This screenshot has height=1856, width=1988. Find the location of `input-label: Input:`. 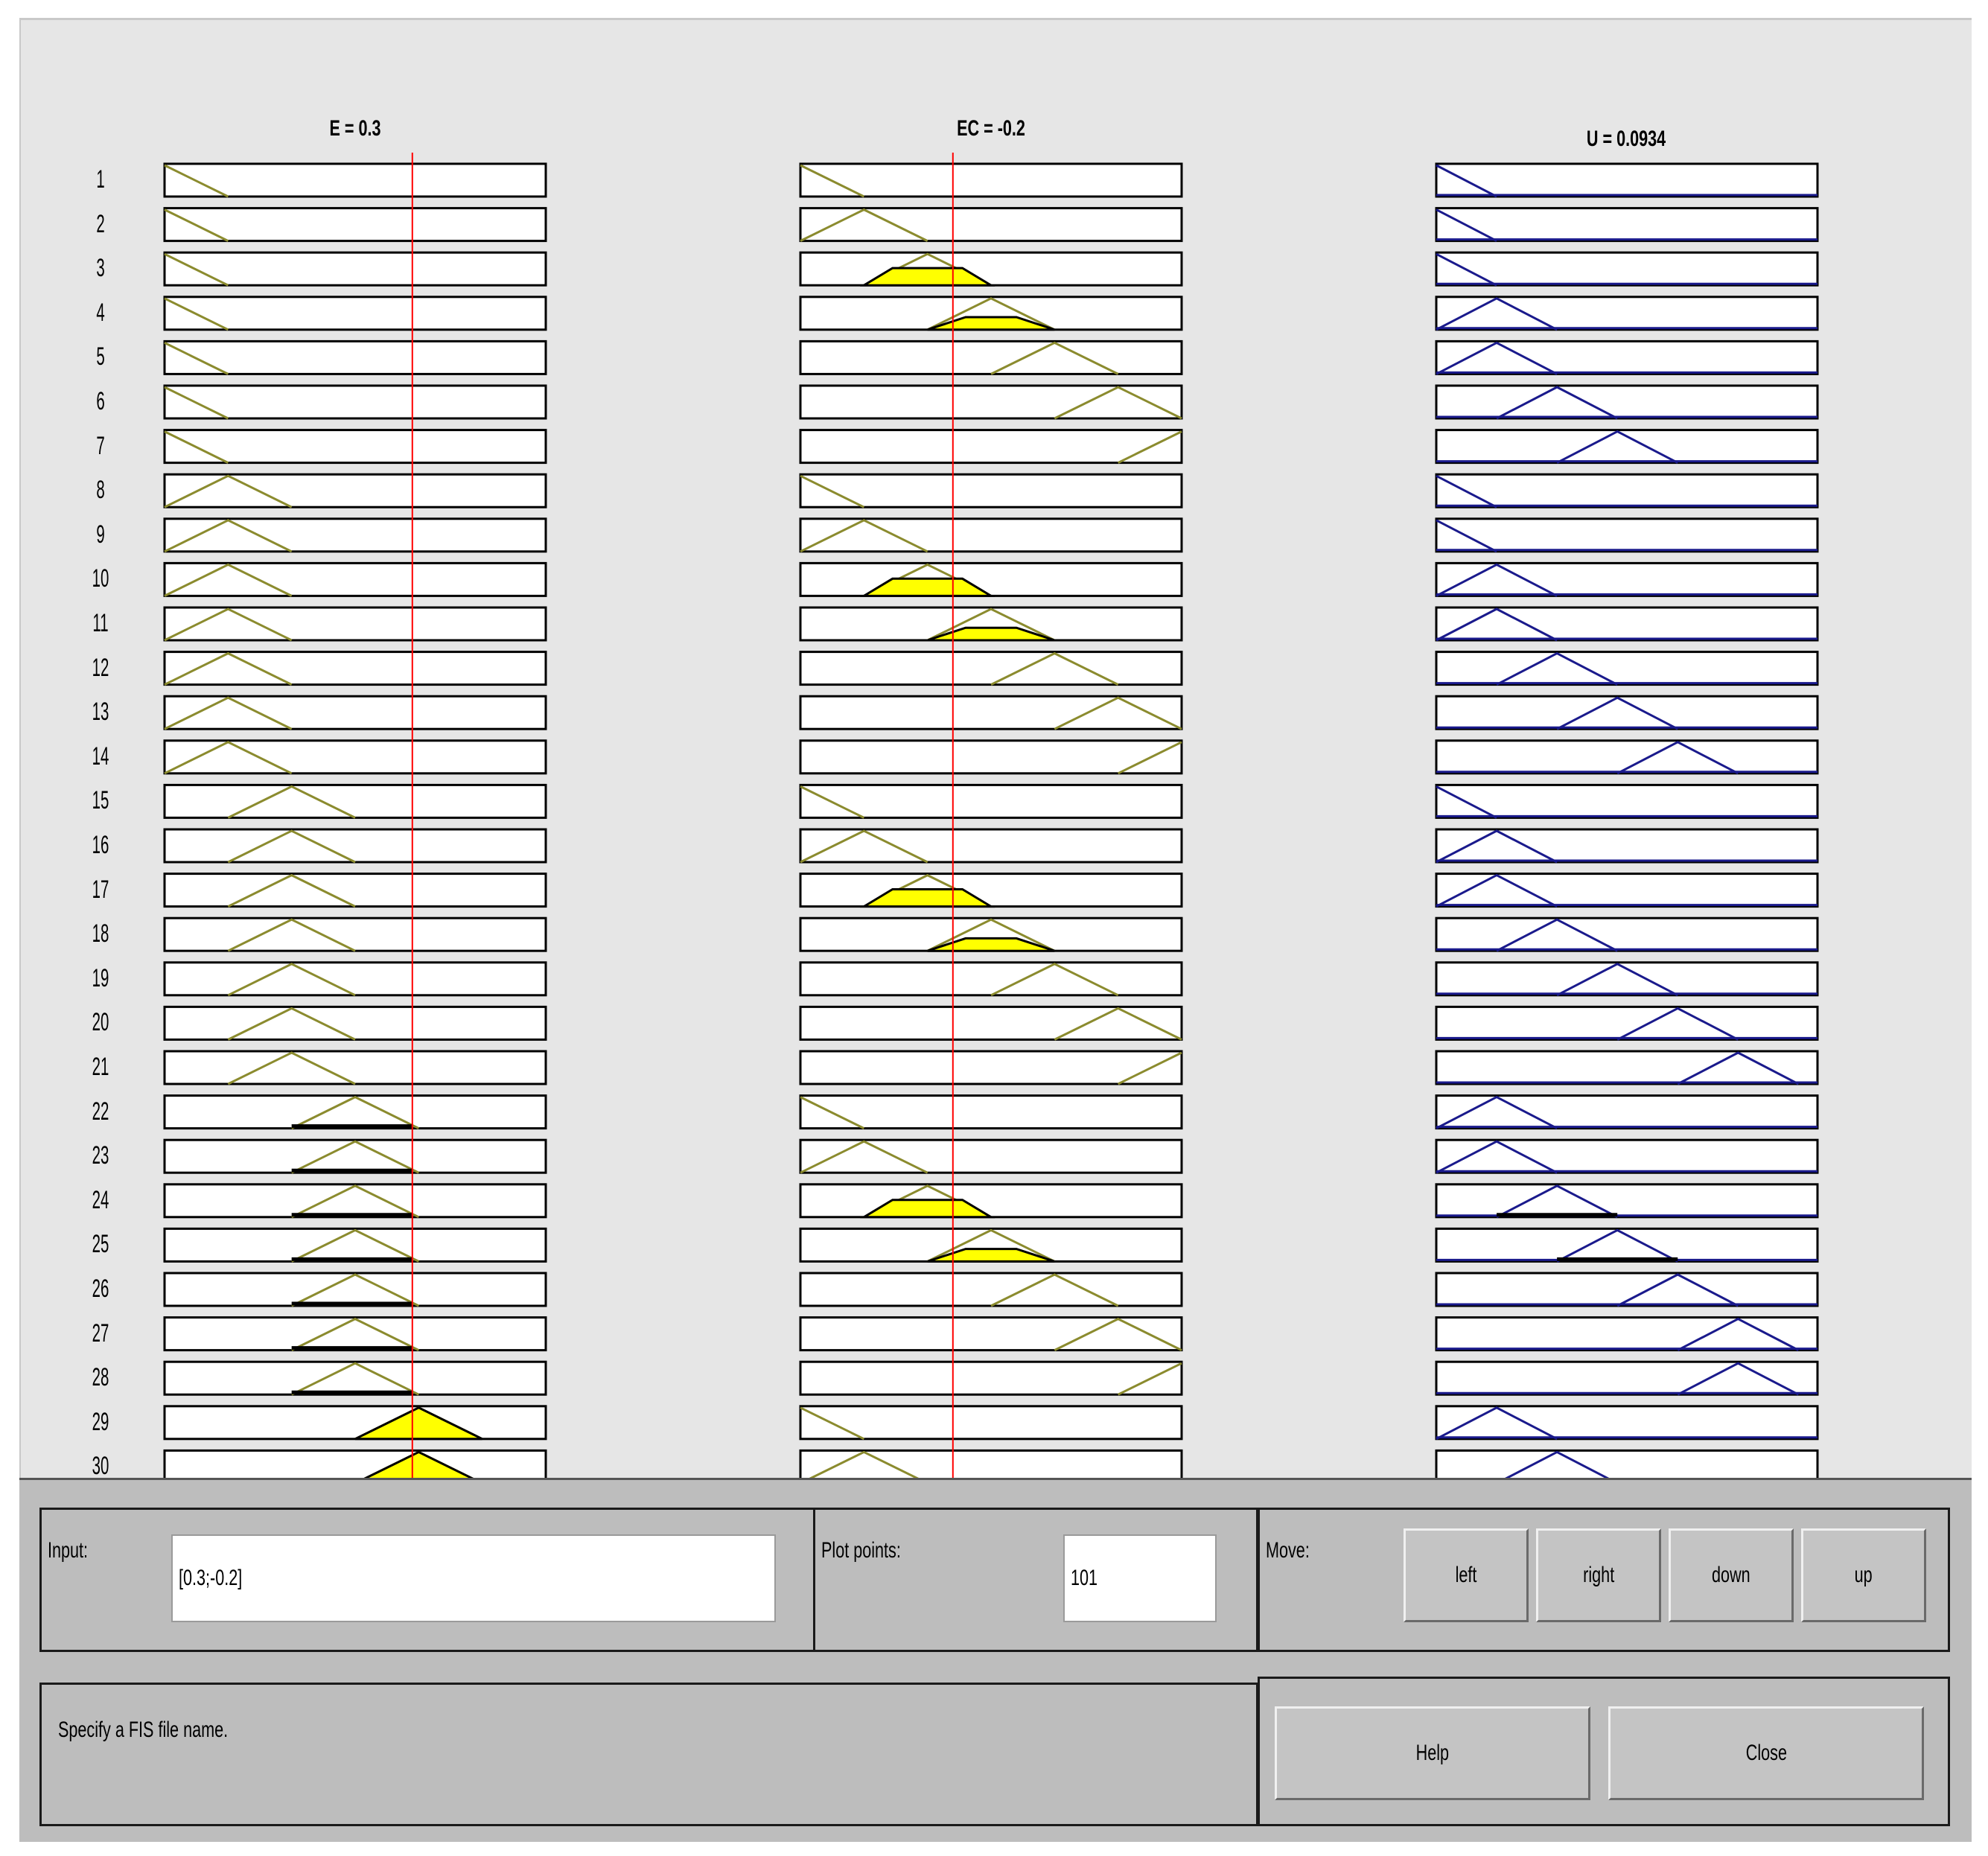

input-label: Input: is located at coordinates (68, 1551).